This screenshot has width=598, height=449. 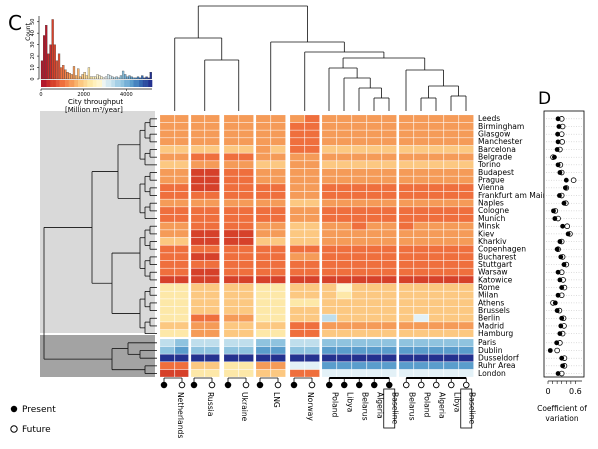 What do you see at coordinates (489, 226) in the screenshot?
I see `row-label: Minsk` at bounding box center [489, 226].